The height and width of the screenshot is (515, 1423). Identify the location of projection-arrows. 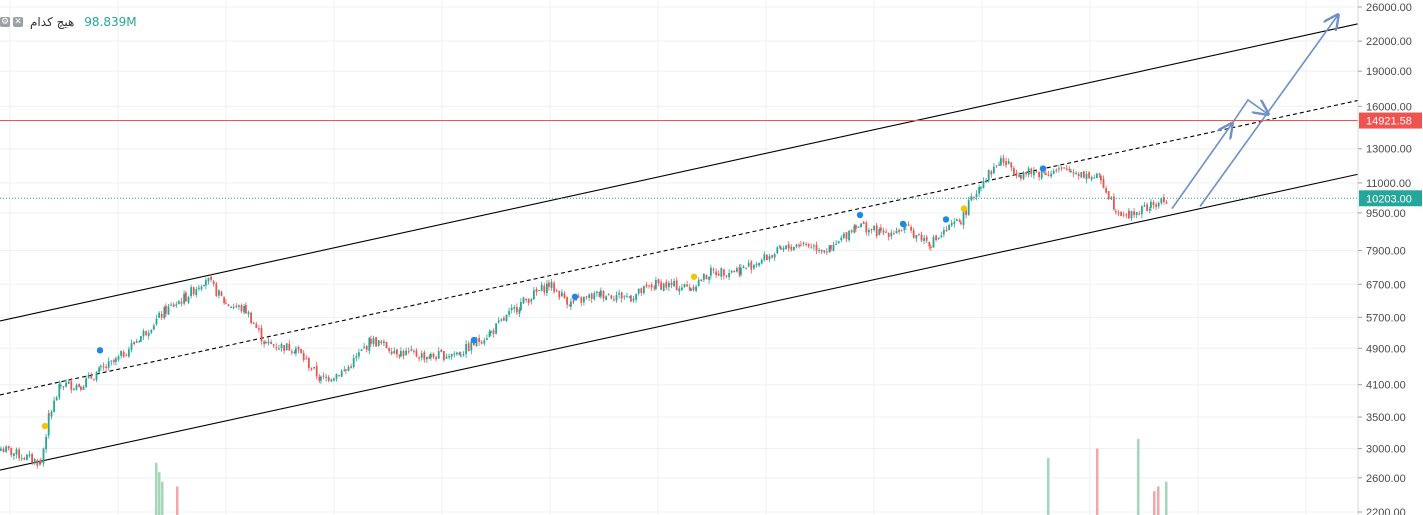
(1254, 112).